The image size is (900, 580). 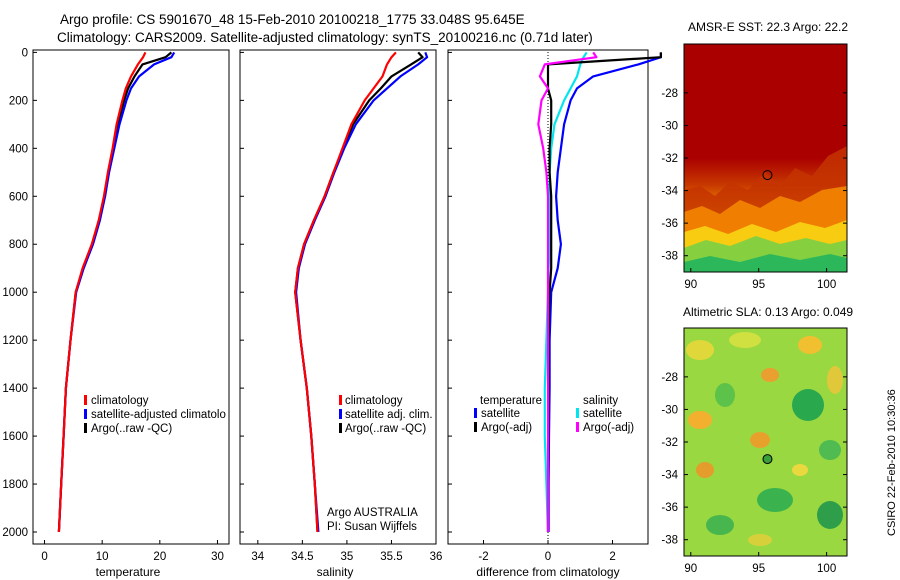 I want to click on salinity-xtick-label: 34.5, so click(x=302, y=557).